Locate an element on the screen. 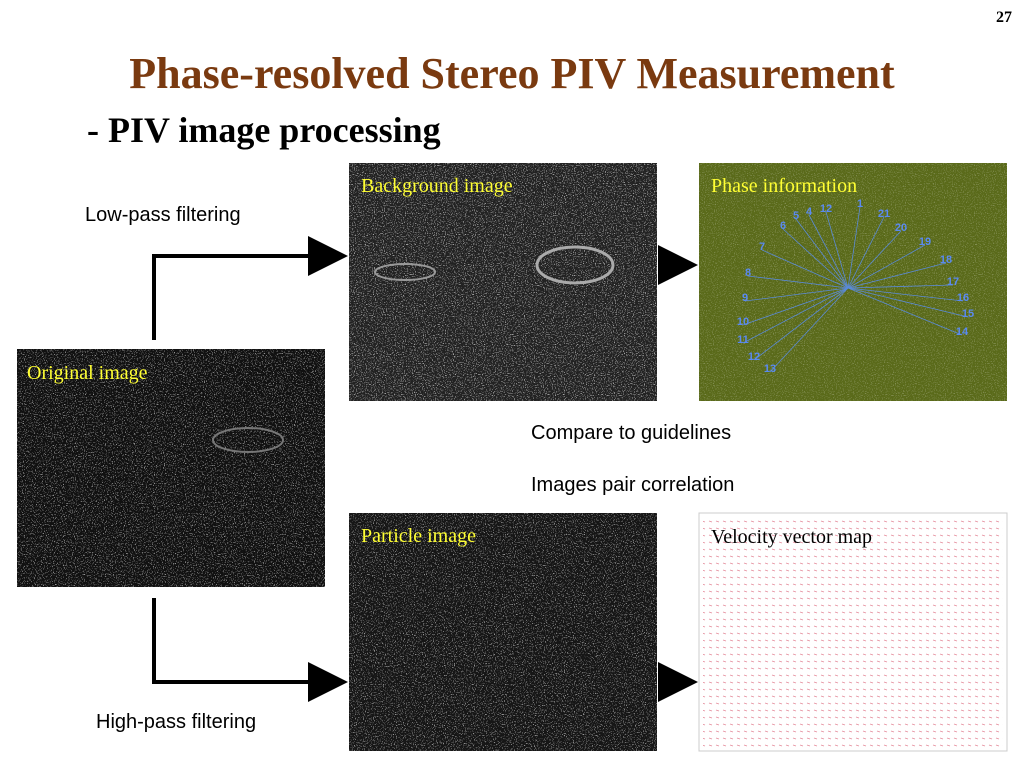  phase-label: 5 is located at coordinates (796, 216).